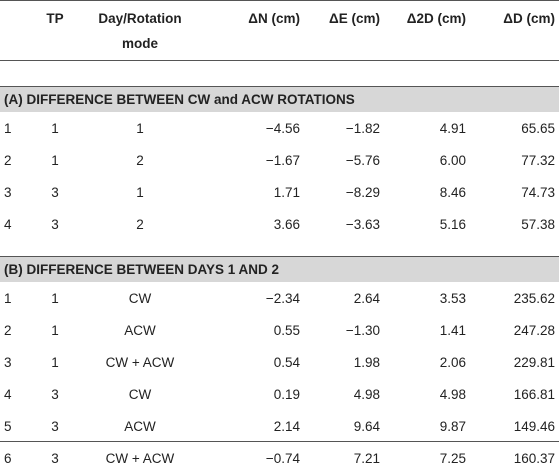 The image size is (559, 475). Describe the element at coordinates (142, 269) in the screenshot. I see `section-title: (B) DIFFERENCE BETWEEN DAYS 1 AND 2` at that location.